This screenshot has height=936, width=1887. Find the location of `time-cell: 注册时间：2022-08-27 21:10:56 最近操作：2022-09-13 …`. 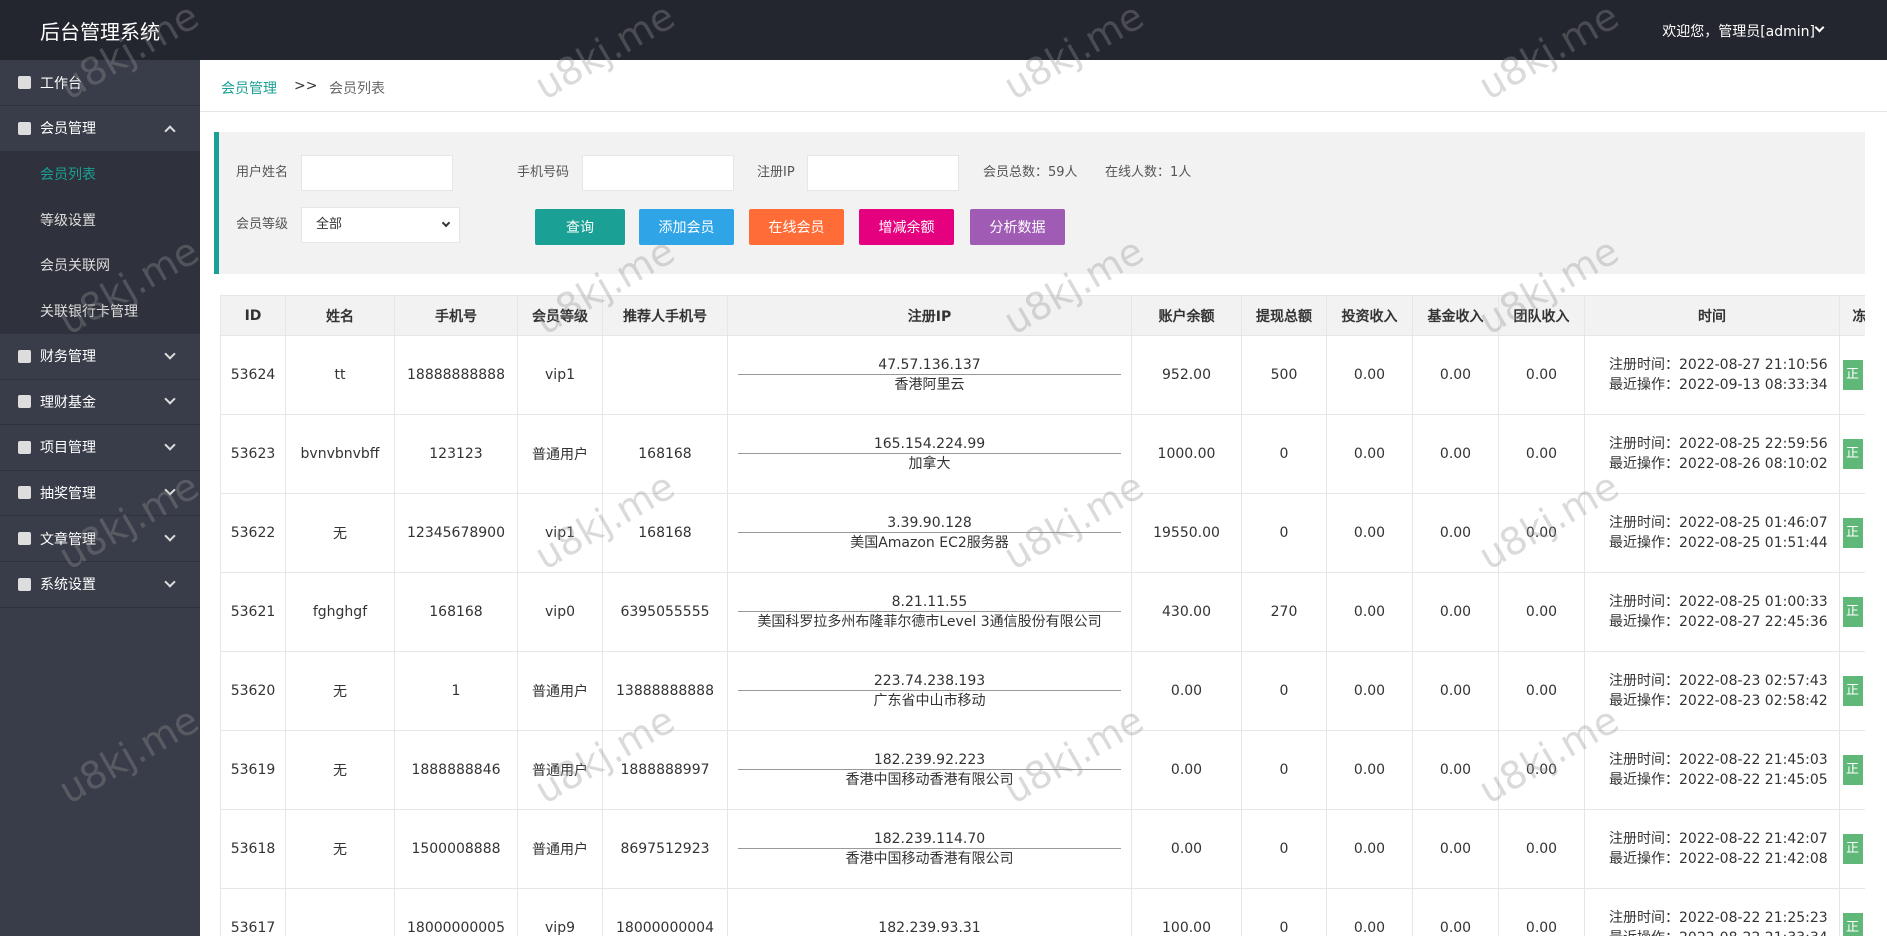

time-cell: 注册时间：2022-08-27 21:10:56 最近操作：2022-09-13 … is located at coordinates (1712, 375).